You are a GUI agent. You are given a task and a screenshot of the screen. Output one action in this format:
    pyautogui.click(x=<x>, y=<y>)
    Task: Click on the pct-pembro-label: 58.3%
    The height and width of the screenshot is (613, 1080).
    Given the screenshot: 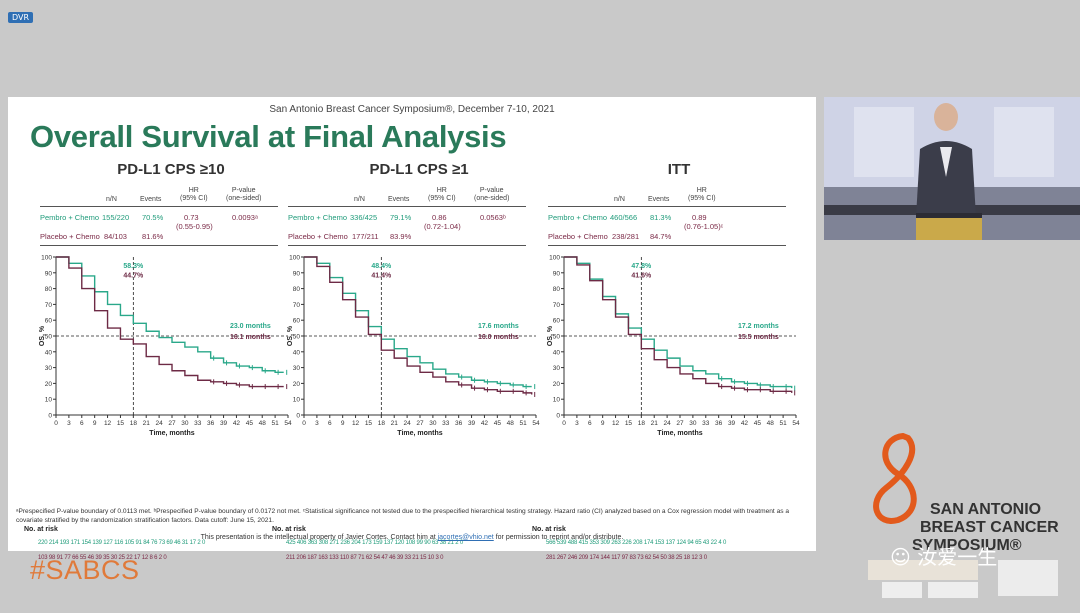 What is the action you would take?
    pyautogui.click(x=133, y=266)
    